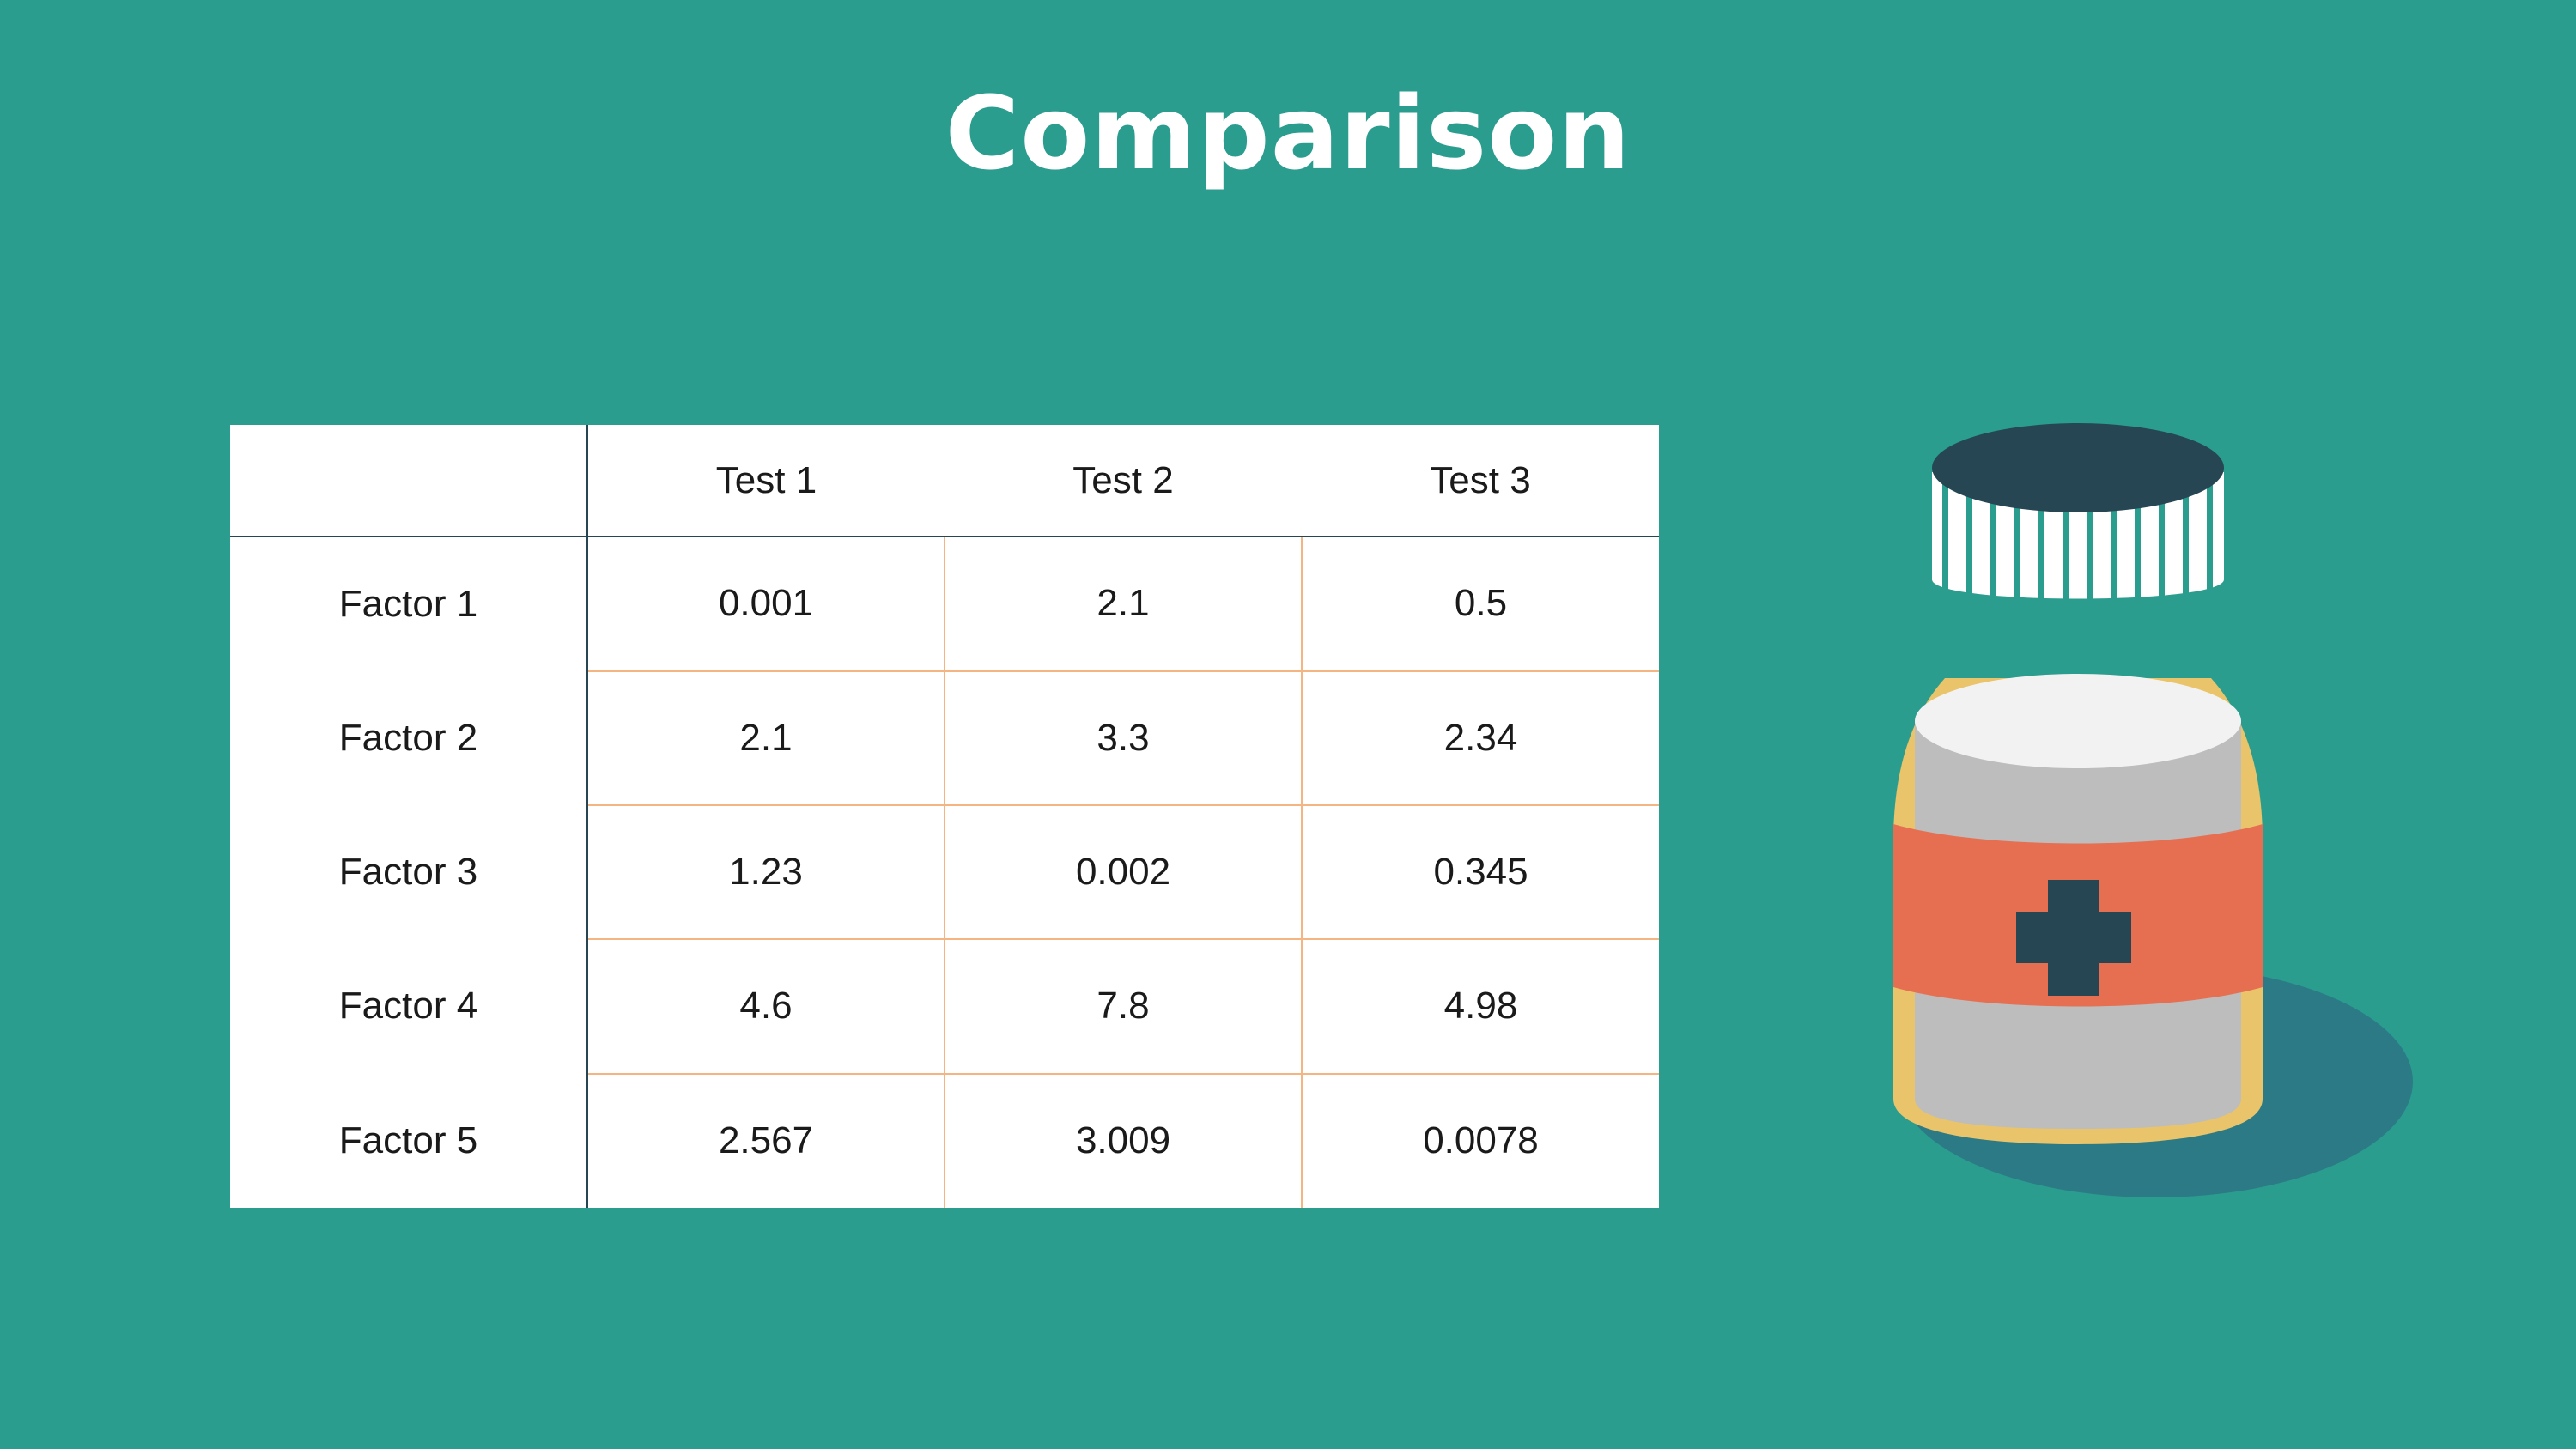 The image size is (2576, 1449). I want to click on table-row: Factor 4 4.6 7.8 4.98, so click(944, 1007).